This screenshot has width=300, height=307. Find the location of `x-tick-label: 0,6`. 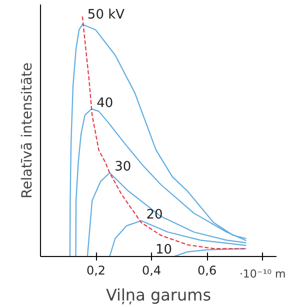

x-tick-label: 0,6 is located at coordinates (207, 271).